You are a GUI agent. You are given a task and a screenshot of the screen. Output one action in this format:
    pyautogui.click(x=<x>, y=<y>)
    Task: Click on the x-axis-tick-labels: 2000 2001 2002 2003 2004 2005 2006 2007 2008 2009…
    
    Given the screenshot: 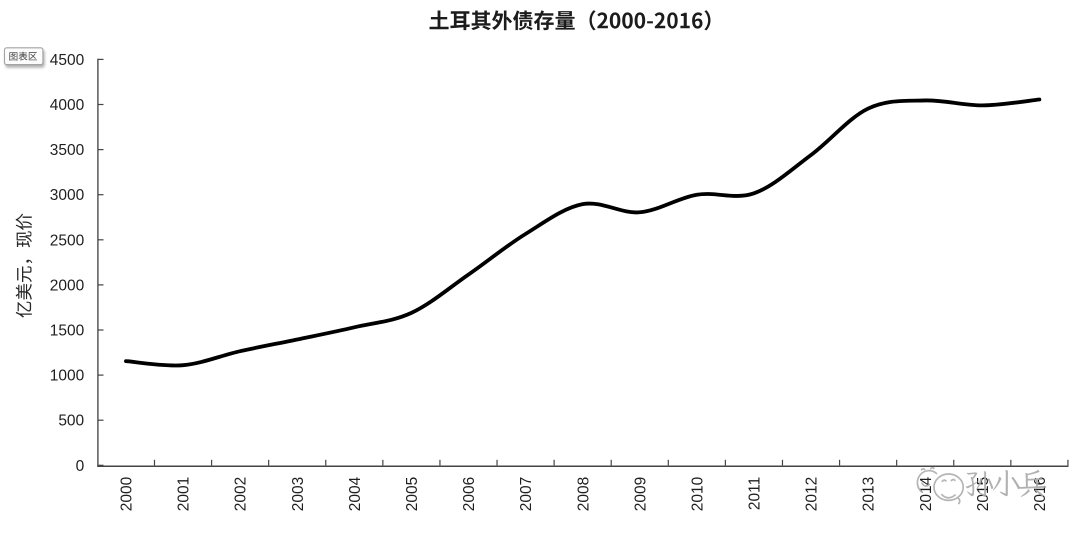 What is the action you would take?
    pyautogui.click(x=584, y=493)
    